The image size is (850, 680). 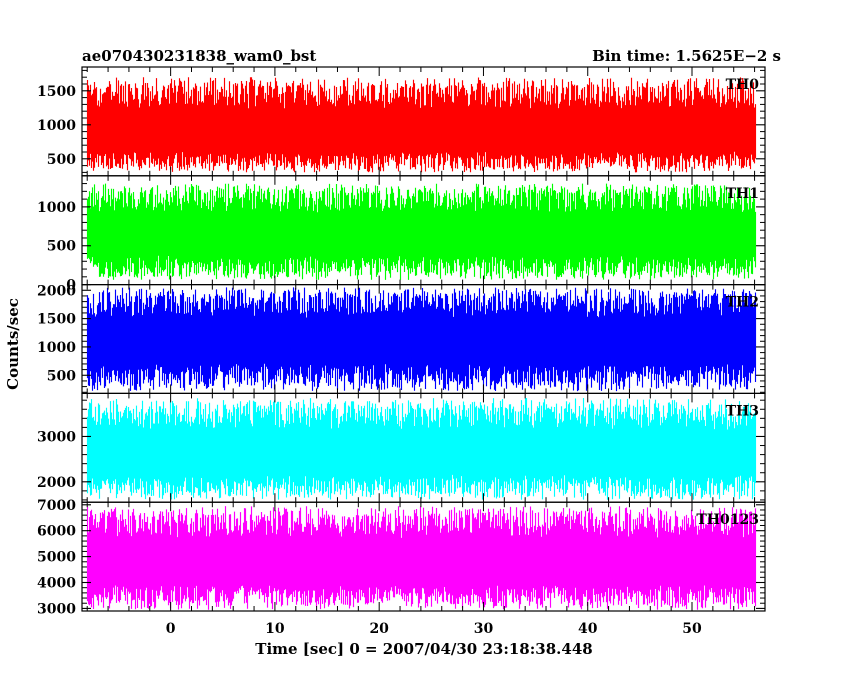 I want to click on panel-label-th3: TH3, so click(x=742, y=411).